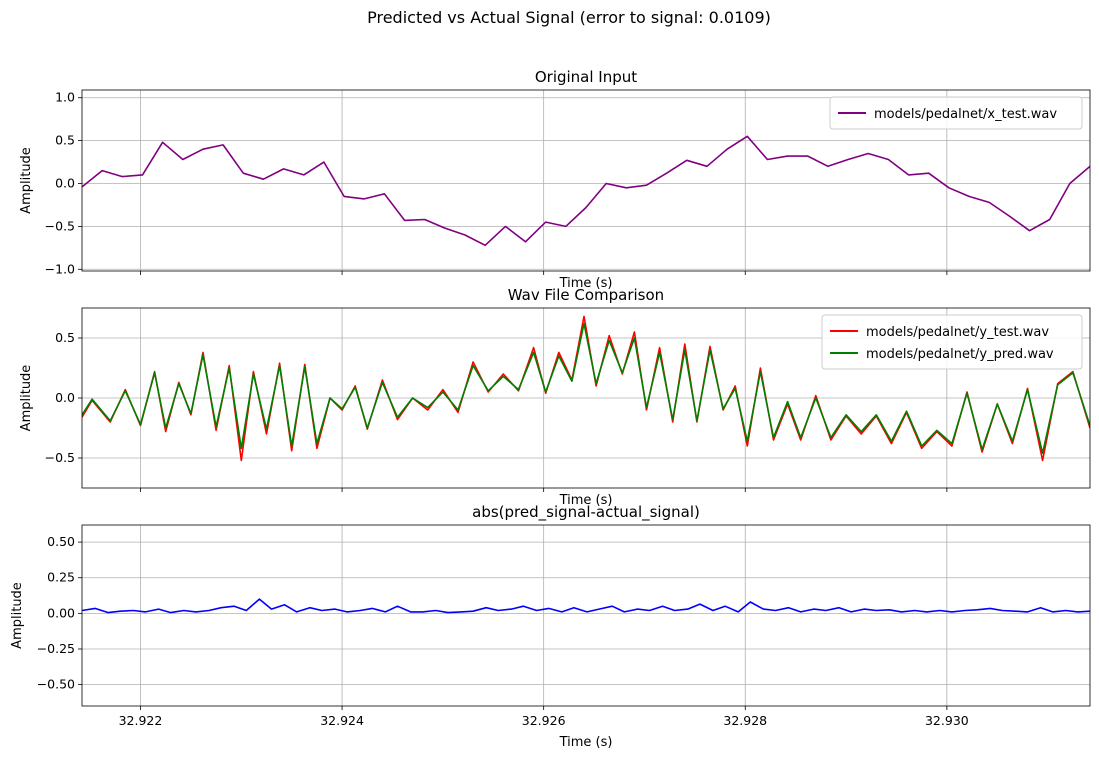 Image resolution: width=1099 pixels, height=759 pixels. What do you see at coordinates (947, 720) in the screenshot?
I see `subplot-3-xtick-label-4: 32.930` at bounding box center [947, 720].